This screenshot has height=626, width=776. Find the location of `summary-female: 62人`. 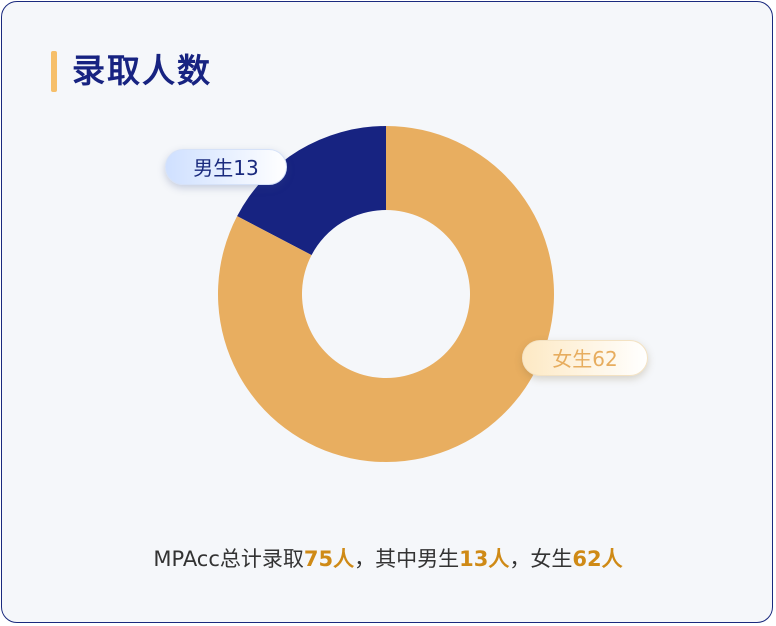

summary-female: 62人 is located at coordinates (597, 559).